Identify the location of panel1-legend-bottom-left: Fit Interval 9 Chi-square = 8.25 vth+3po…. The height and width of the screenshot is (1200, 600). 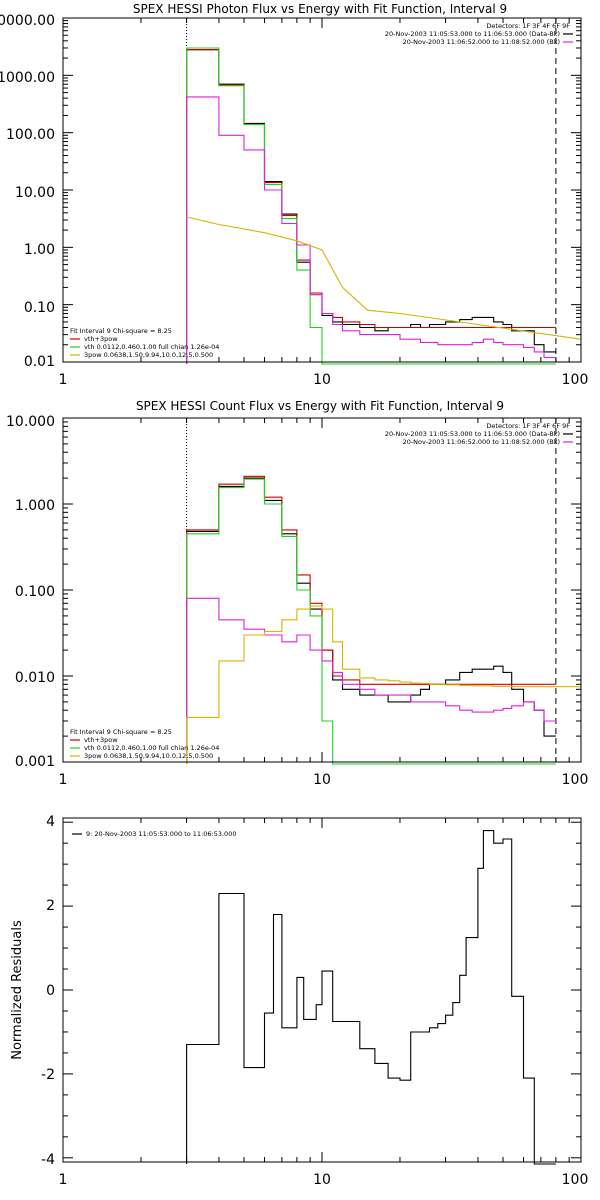
(144, 343).